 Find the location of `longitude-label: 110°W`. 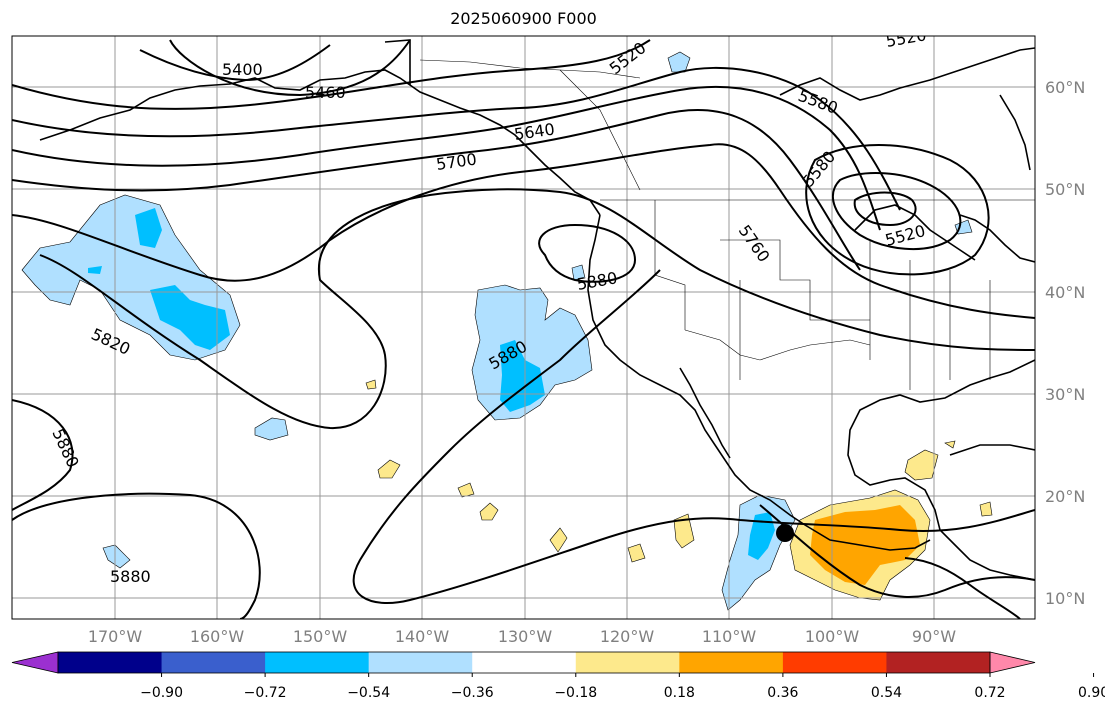

longitude-label: 110°W is located at coordinates (729, 636).